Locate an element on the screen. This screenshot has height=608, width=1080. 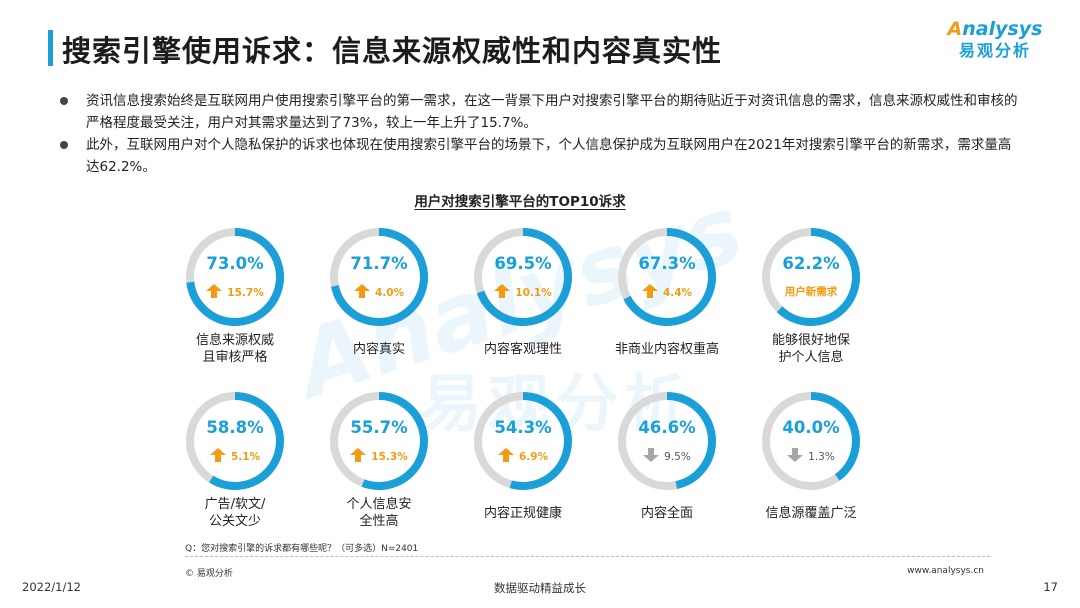
donut-change-text: 4.0% is located at coordinates (389, 293).